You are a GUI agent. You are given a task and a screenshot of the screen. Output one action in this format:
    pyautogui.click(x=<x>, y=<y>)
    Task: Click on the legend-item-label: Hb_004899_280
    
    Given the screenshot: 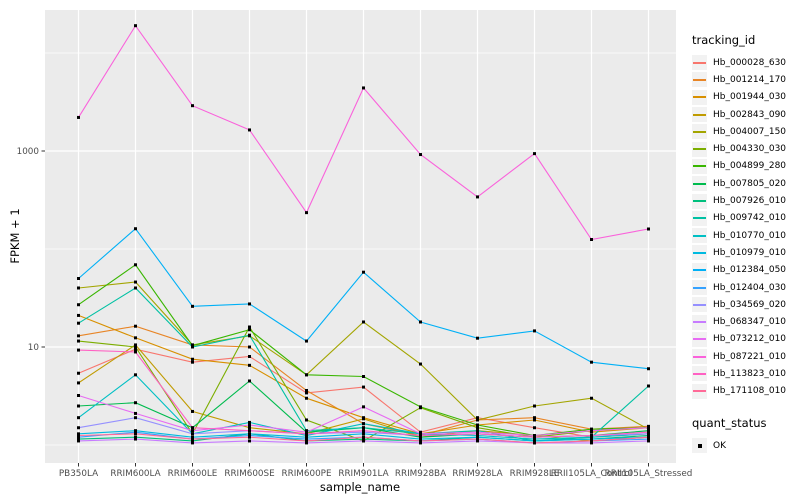 What is the action you would take?
    pyautogui.click(x=750, y=166)
    